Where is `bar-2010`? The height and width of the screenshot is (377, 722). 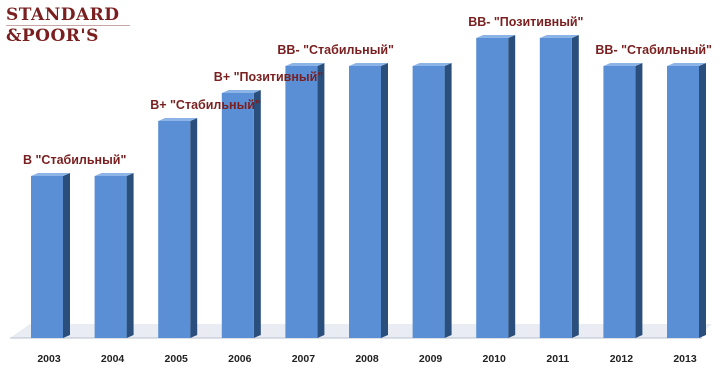
bar-2010 is located at coordinates (496, 186).